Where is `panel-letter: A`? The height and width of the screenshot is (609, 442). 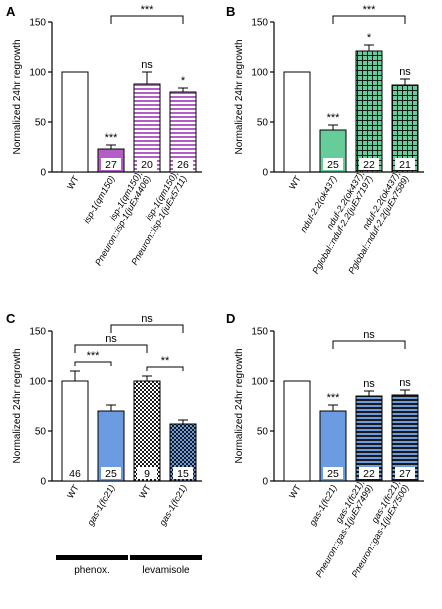
panel-letter: A is located at coordinates (11, 11).